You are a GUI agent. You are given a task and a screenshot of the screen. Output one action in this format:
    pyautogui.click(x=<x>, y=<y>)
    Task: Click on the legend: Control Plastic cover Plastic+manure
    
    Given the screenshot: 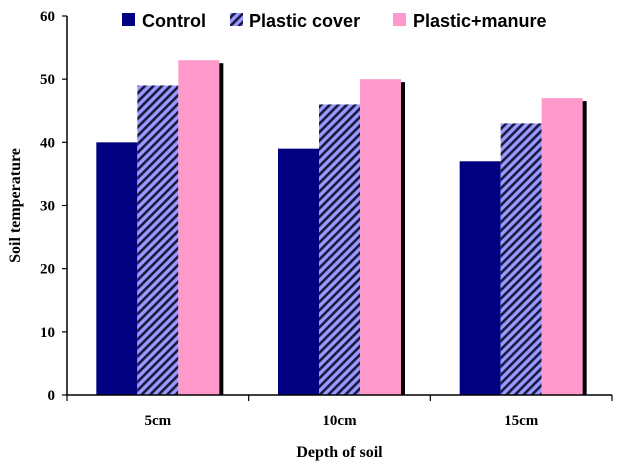 What is the action you would take?
    pyautogui.click(x=334, y=21)
    